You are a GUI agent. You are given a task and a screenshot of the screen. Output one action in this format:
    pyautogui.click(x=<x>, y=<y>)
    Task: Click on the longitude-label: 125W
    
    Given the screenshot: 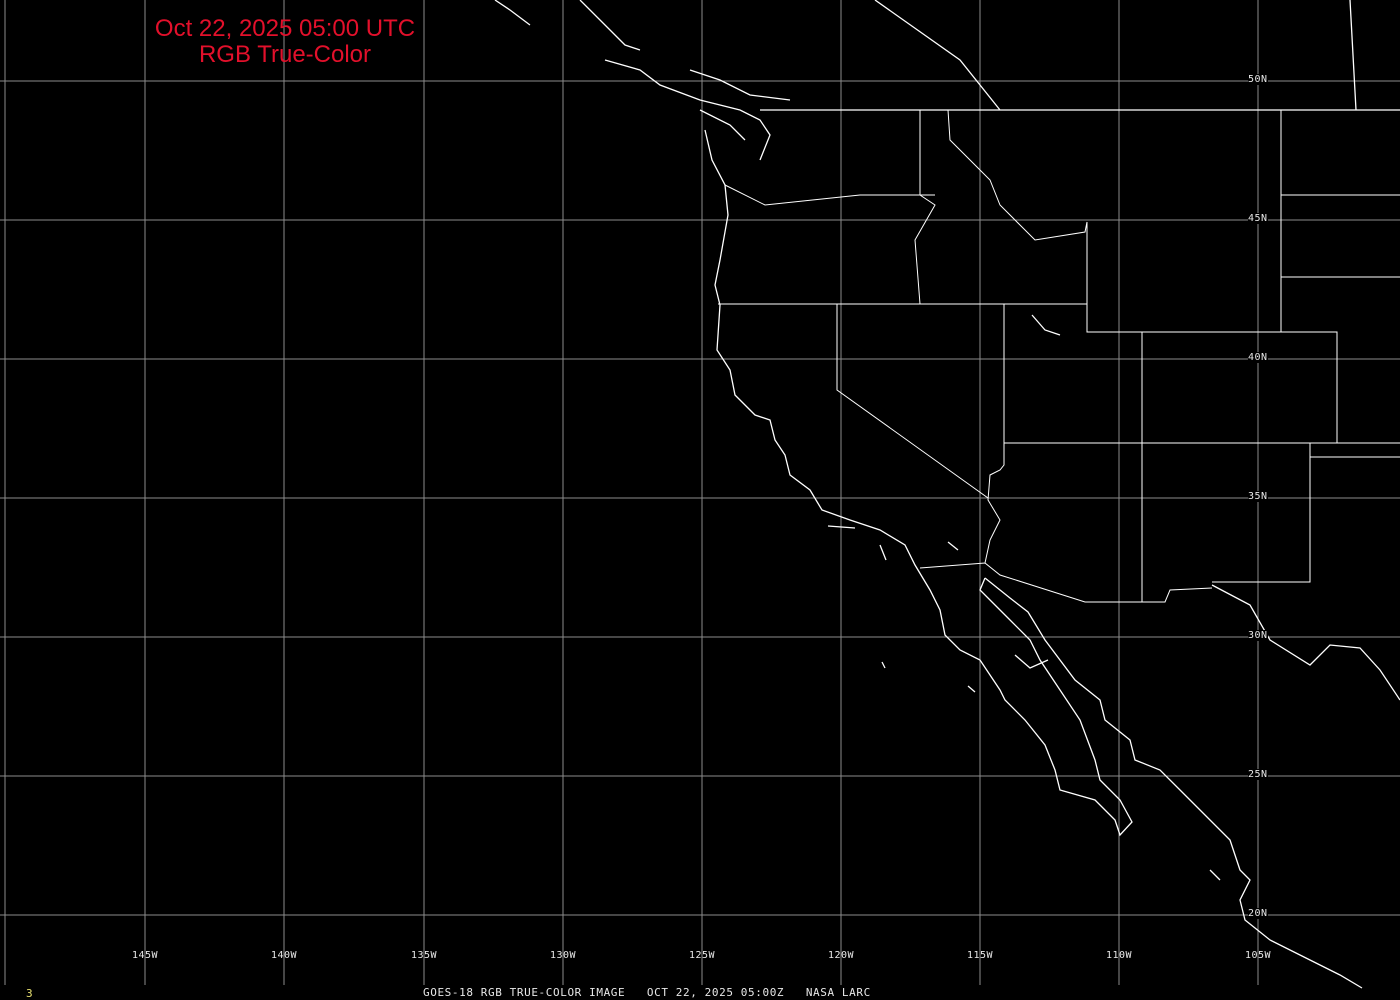 What is the action you would take?
    pyautogui.click(x=702, y=955)
    